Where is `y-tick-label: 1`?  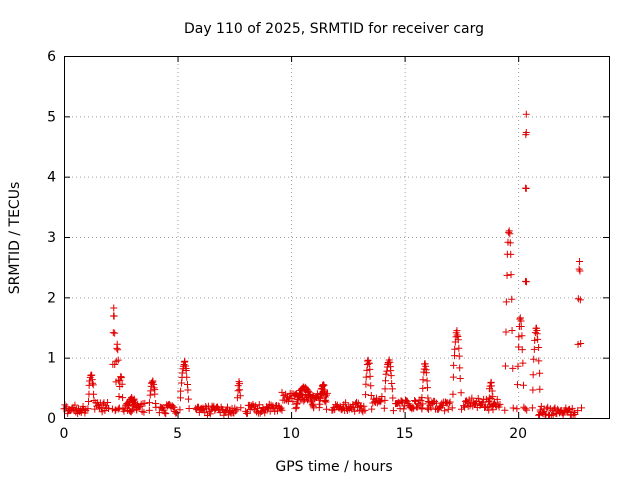 y-tick-label: 1 is located at coordinates (51, 359).